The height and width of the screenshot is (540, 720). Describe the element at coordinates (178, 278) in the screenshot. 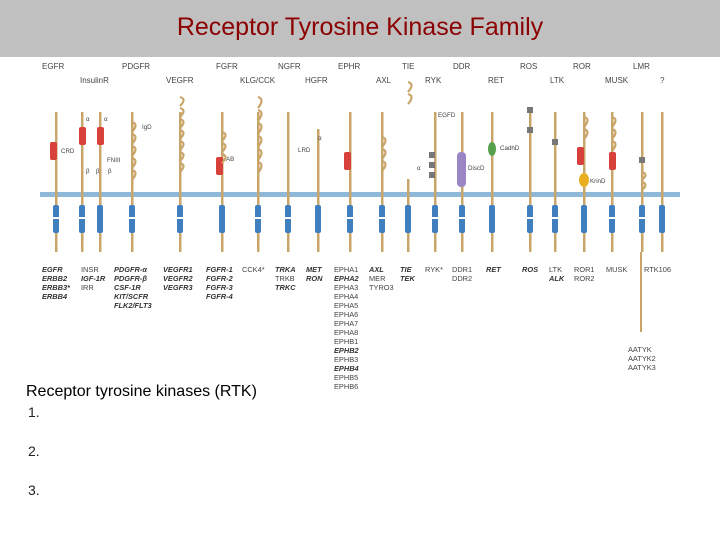

I see `receptor-name-vegfr2: VEGFR2` at that location.